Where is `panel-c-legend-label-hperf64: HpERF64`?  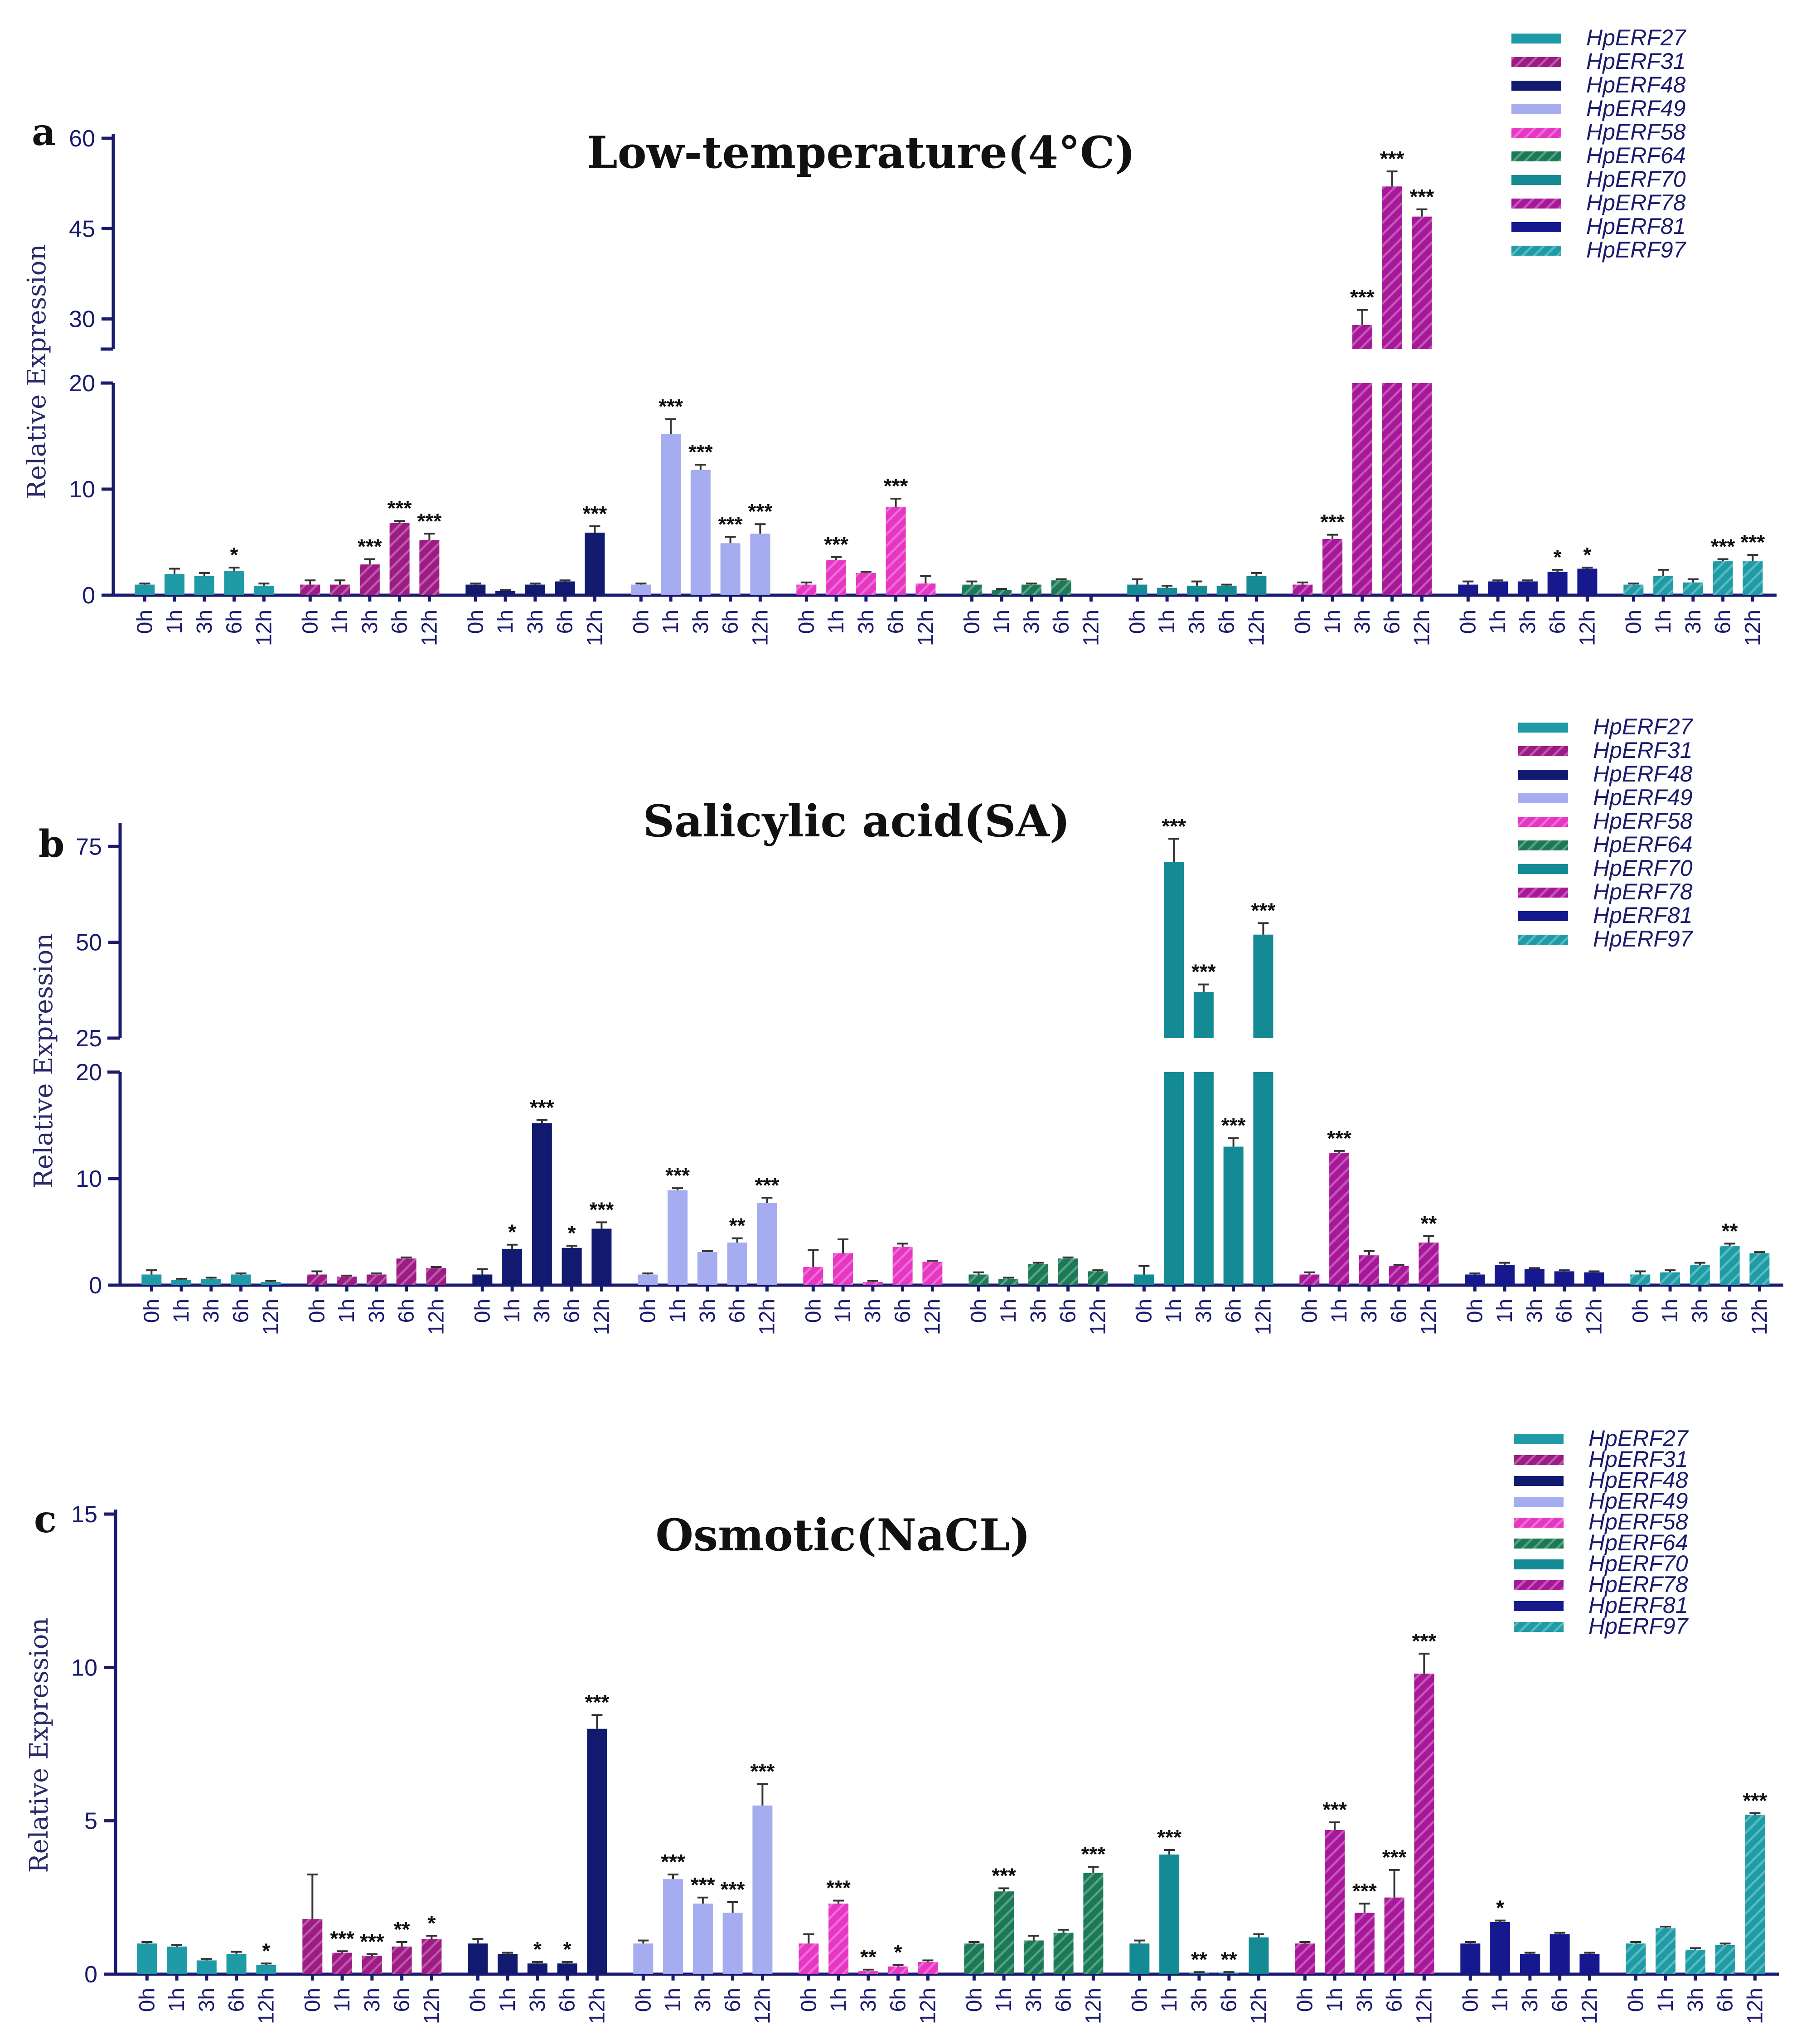 panel-c-legend-label-hperf64: HpERF64 is located at coordinates (1638, 1542).